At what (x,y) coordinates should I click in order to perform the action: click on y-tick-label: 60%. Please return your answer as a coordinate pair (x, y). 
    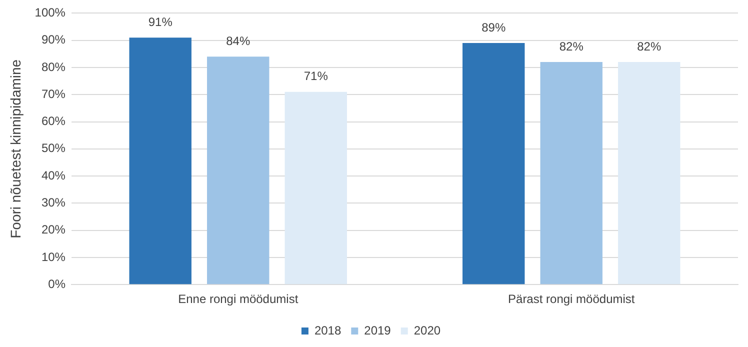
    Looking at the image, I should click on (53, 121).